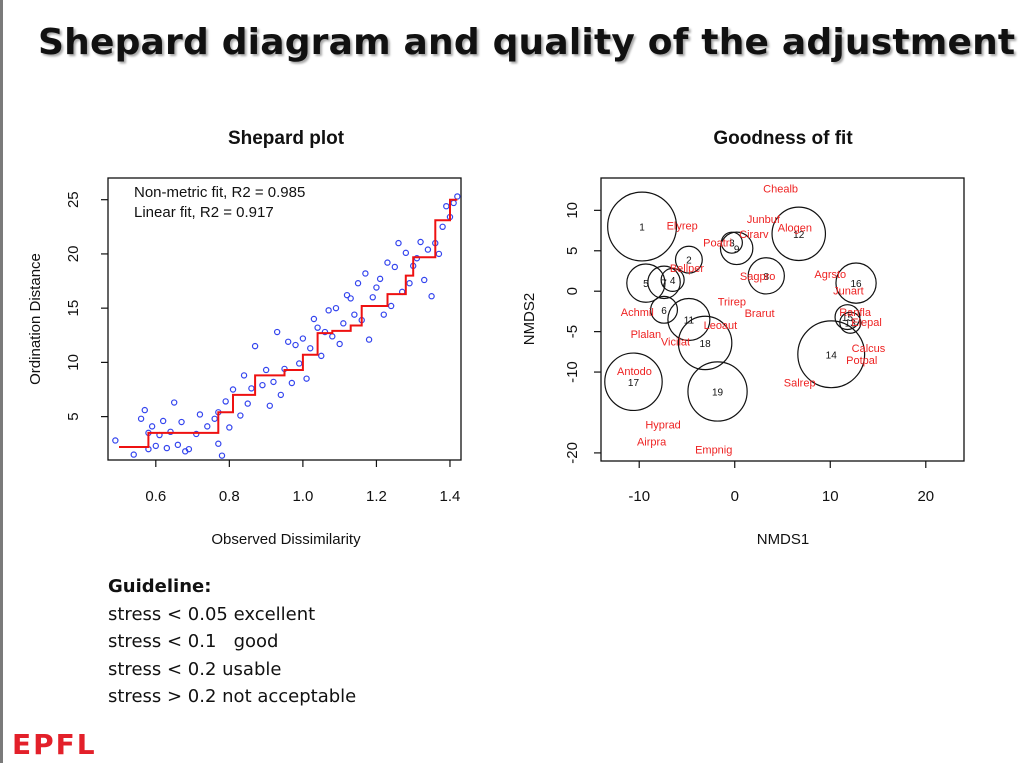 Image resolution: width=1021 pixels, height=763 pixels. I want to click on gof-y-axis: 10 5 0 -5 -10 -20, so click(582, 333).